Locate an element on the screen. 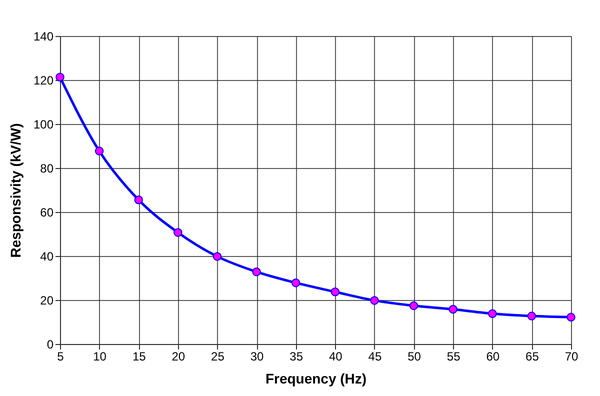 Image resolution: width=600 pixels, height=396 pixels. x-tick-label: 55 is located at coordinates (453, 357).